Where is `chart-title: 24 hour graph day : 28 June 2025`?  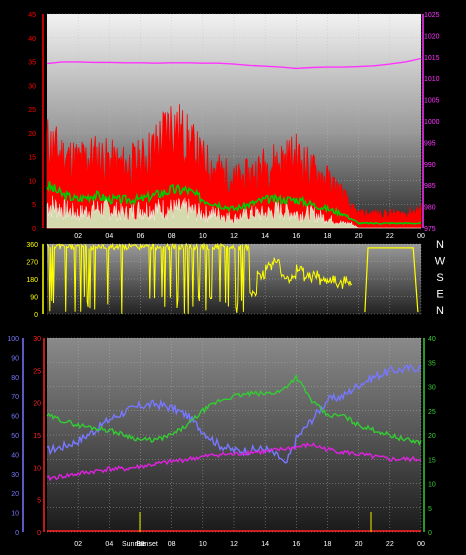
chart-title: 24 hour graph day : 28 June 2025 is located at coordinates (254, 7).